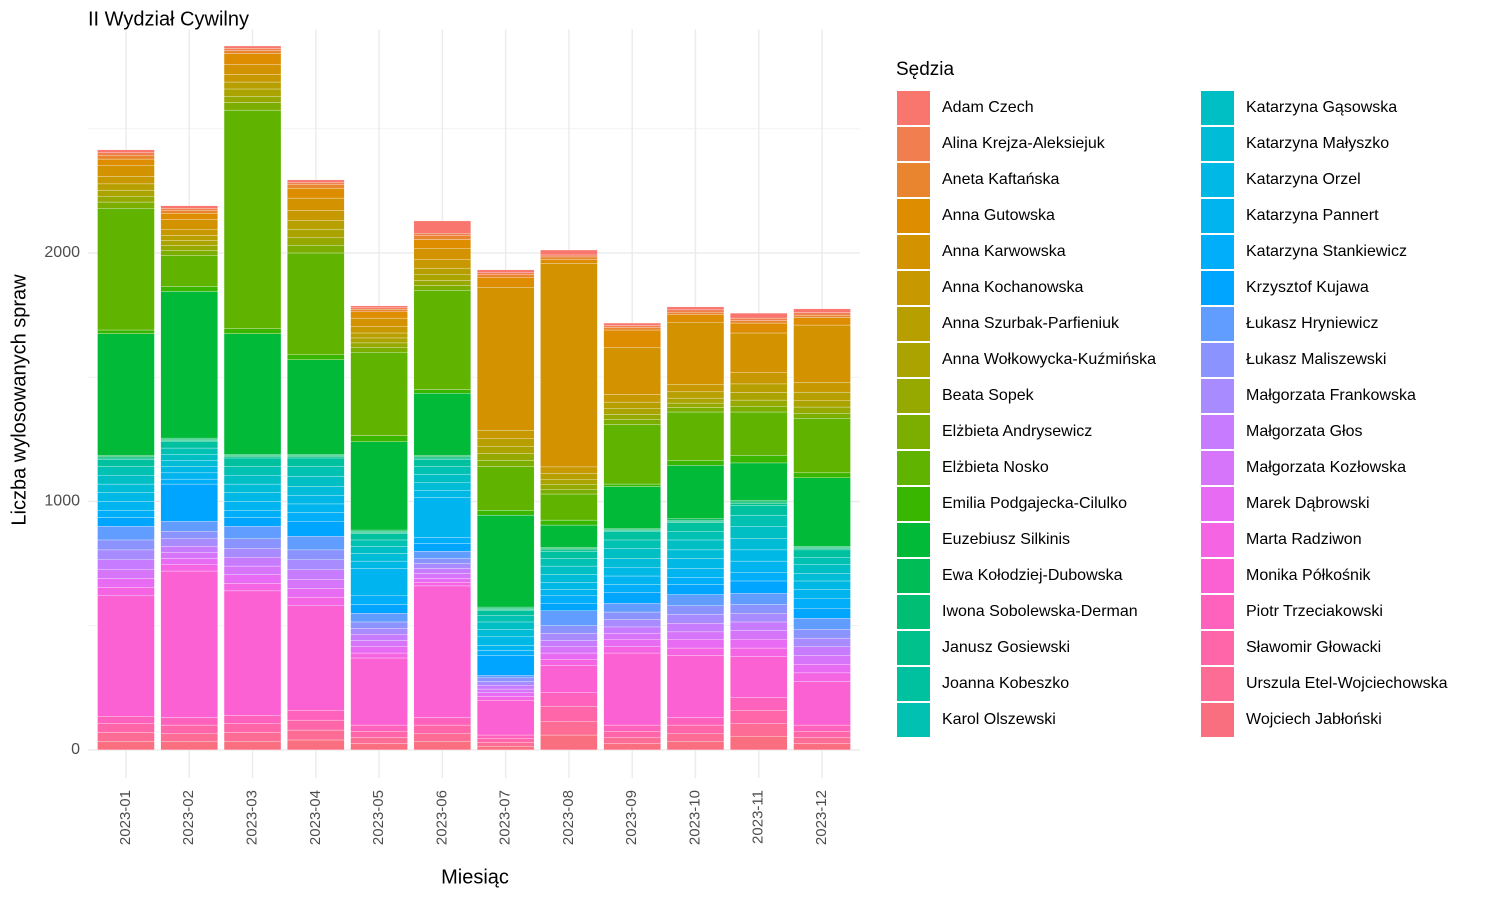 Image resolution: width=1500 pixels, height=905 pixels. I want to click on legend-label: Euzebiusz Silkinis, so click(1006, 539).